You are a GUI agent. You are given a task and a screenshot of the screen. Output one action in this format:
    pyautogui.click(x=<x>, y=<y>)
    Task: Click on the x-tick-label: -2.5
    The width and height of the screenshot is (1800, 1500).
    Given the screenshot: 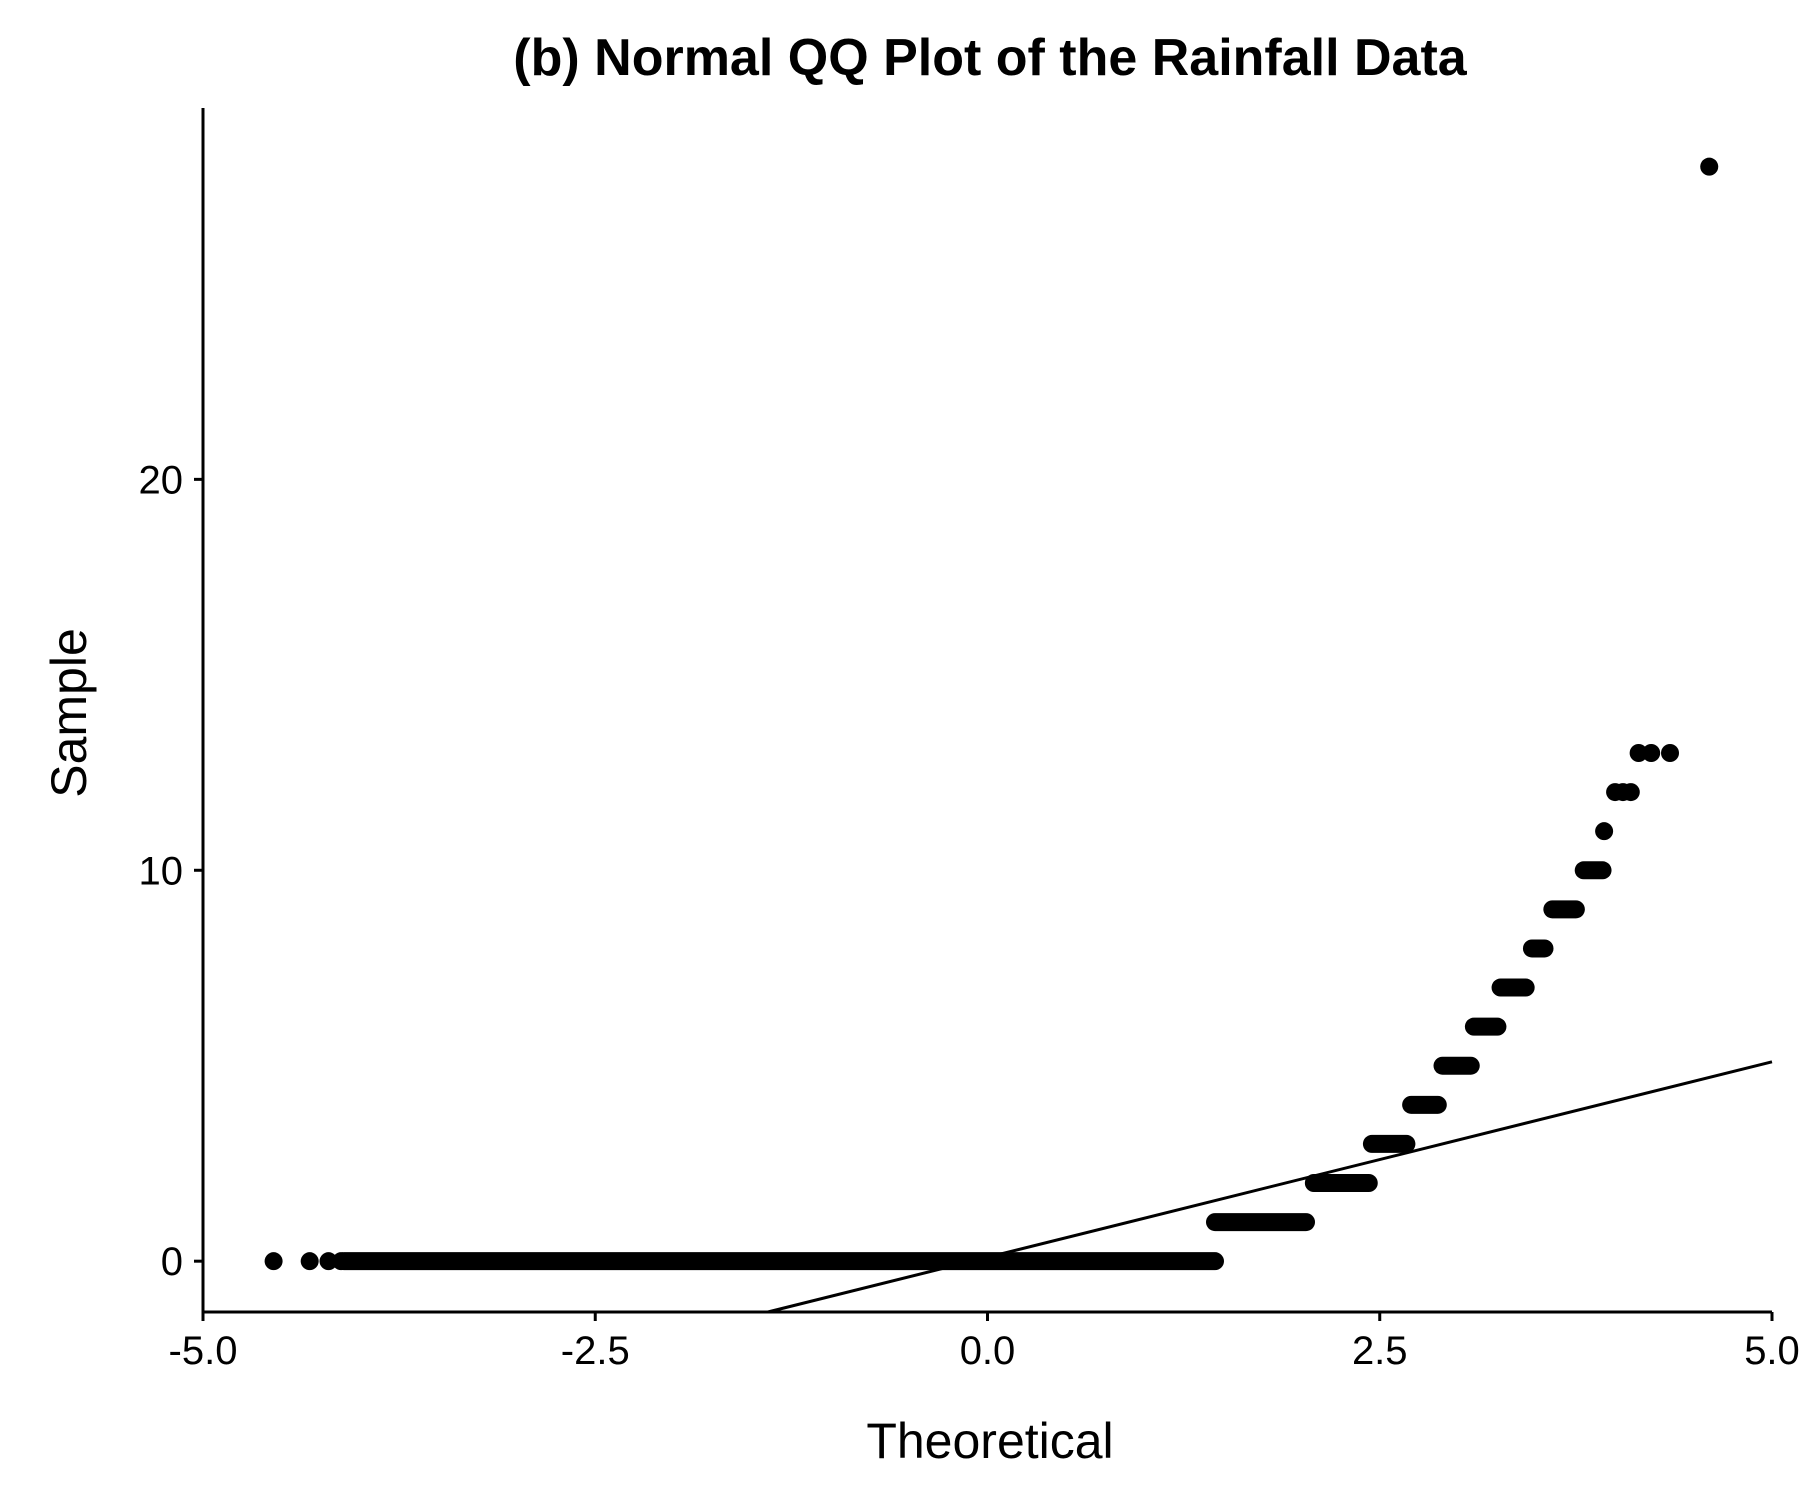 What is the action you would take?
    pyautogui.click(x=595, y=1351)
    